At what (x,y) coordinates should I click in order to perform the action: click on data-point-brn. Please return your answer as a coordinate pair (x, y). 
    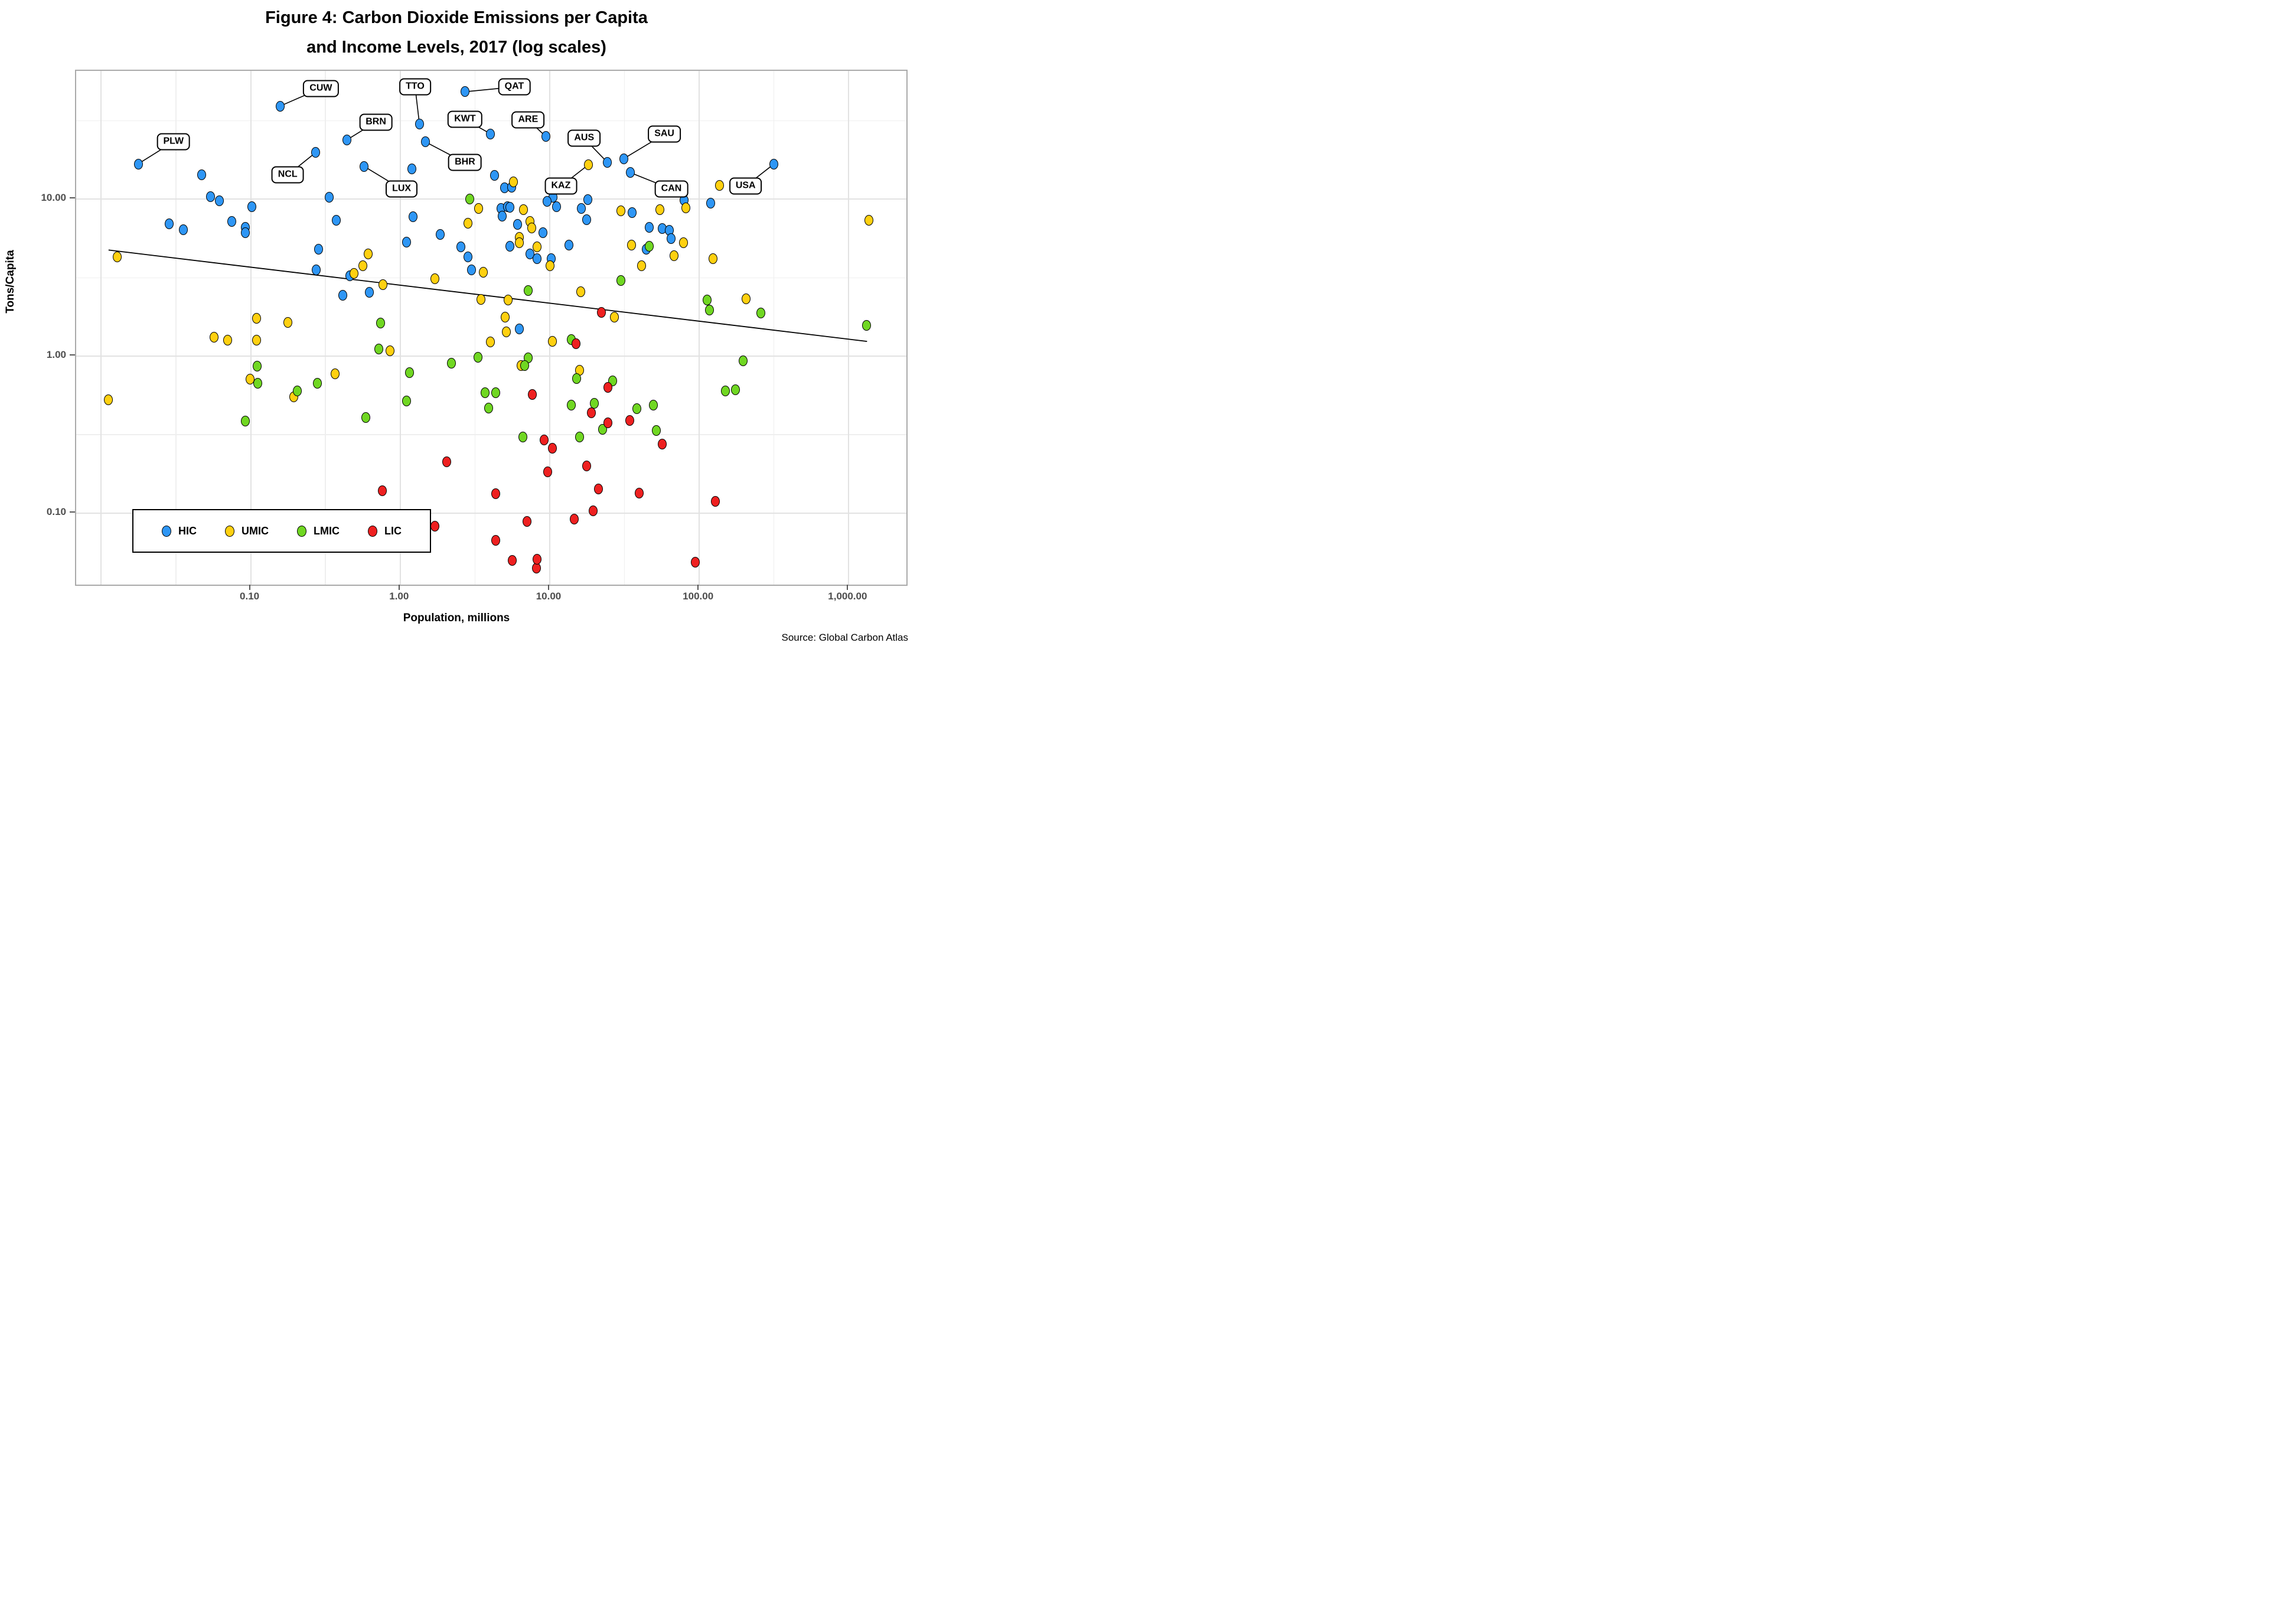
    Looking at the image, I should click on (347, 139).